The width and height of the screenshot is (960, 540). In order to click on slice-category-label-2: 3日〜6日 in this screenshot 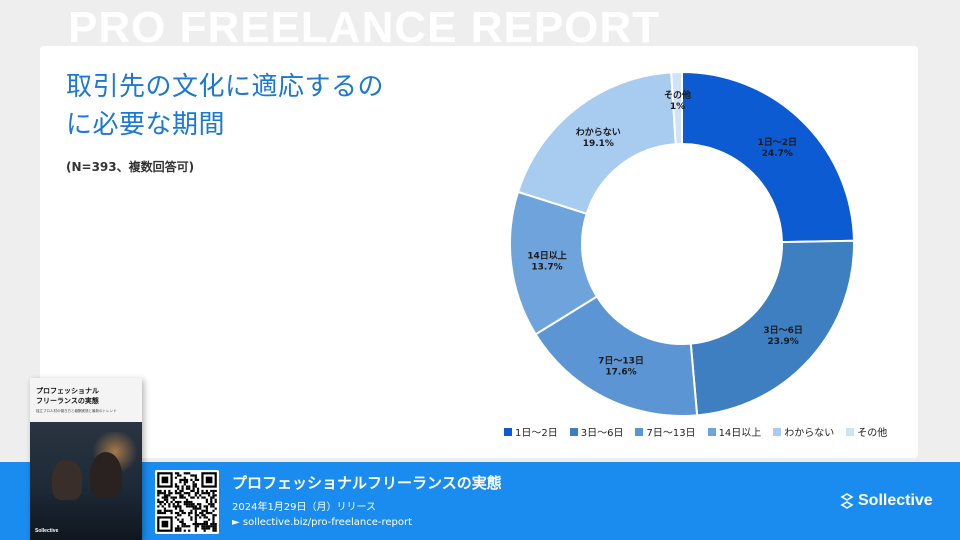, I will do `click(783, 330)`.